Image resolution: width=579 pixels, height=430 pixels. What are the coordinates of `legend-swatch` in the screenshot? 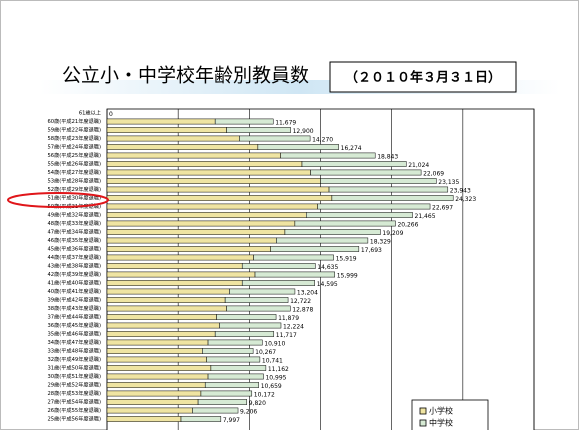 It's located at (423, 423).